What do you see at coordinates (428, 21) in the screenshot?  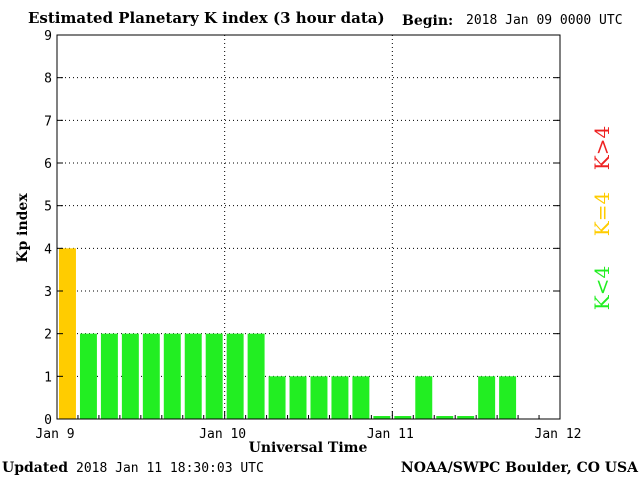 I see `begin-label: Begin:` at bounding box center [428, 21].